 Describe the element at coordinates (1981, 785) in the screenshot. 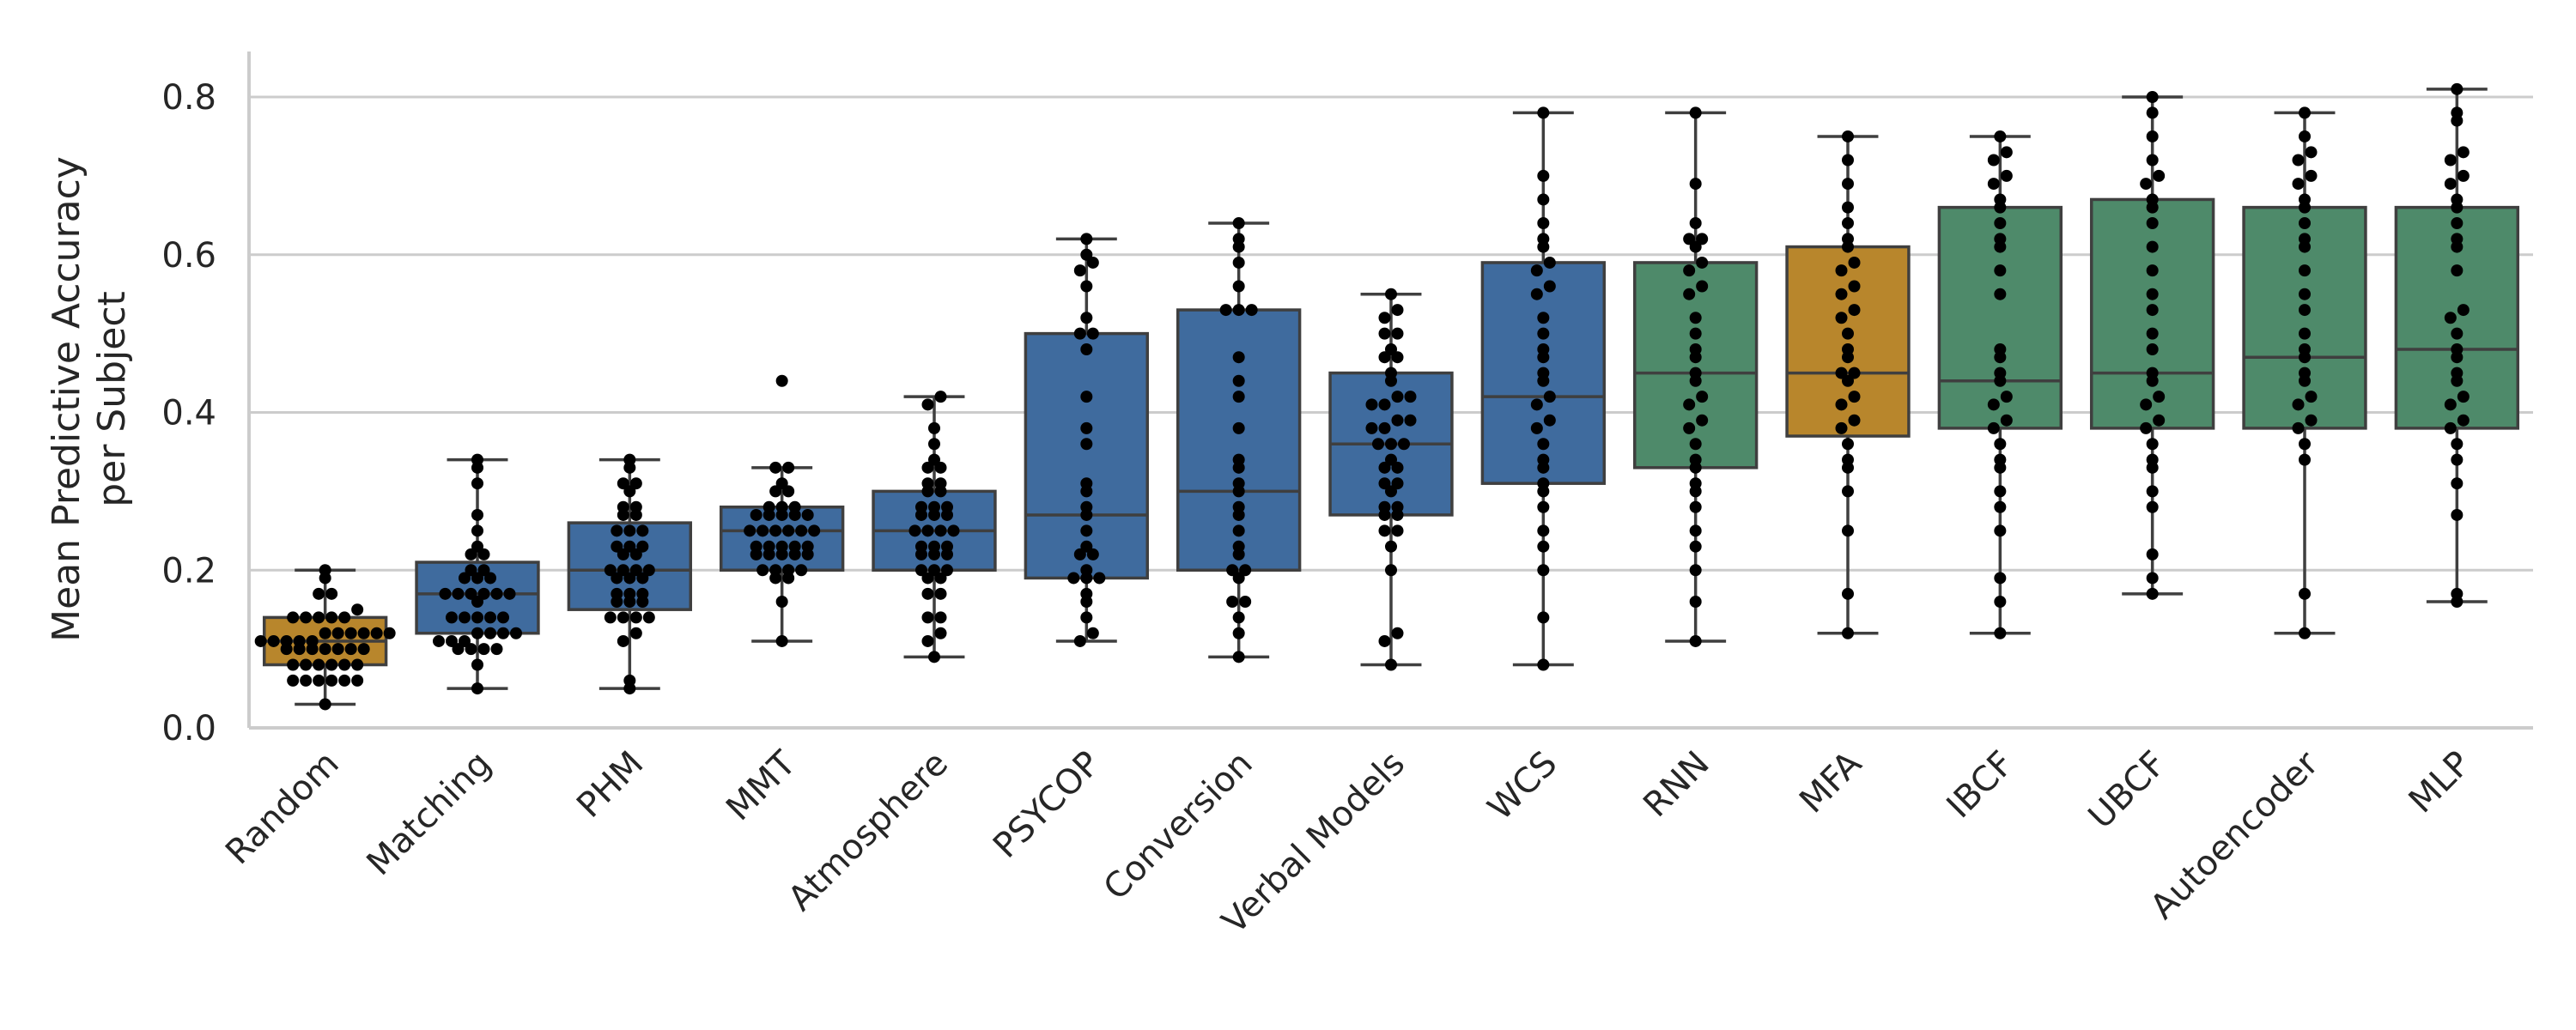

I see `x-tick-label-ibcf: IBCF` at that location.